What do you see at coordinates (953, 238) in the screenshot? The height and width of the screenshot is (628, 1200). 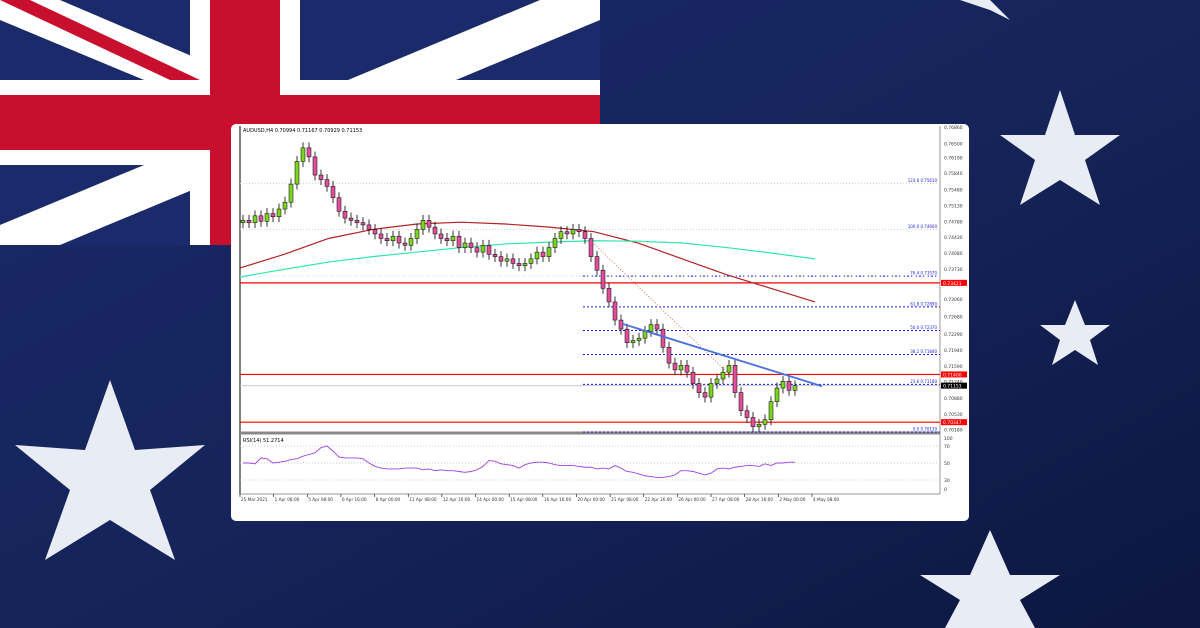 I see `y-tick-label: 0.74430` at bounding box center [953, 238].